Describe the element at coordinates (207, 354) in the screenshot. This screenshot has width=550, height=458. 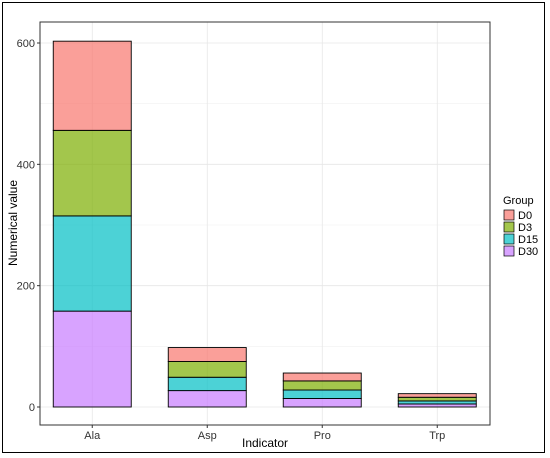
I see `bar-segment-asp-d0` at that location.